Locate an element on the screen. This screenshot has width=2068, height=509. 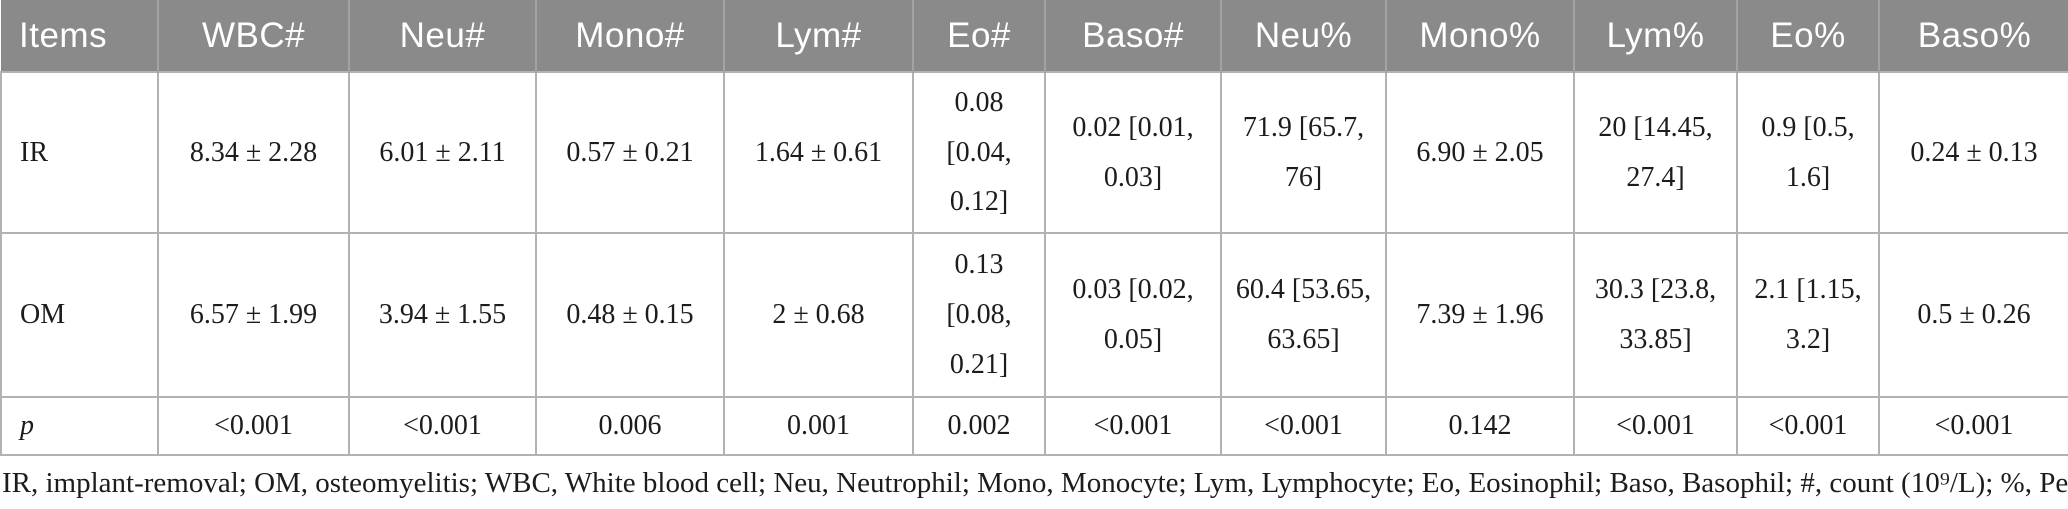
cell-p-eo-count: 0.002 is located at coordinates (979, 426).